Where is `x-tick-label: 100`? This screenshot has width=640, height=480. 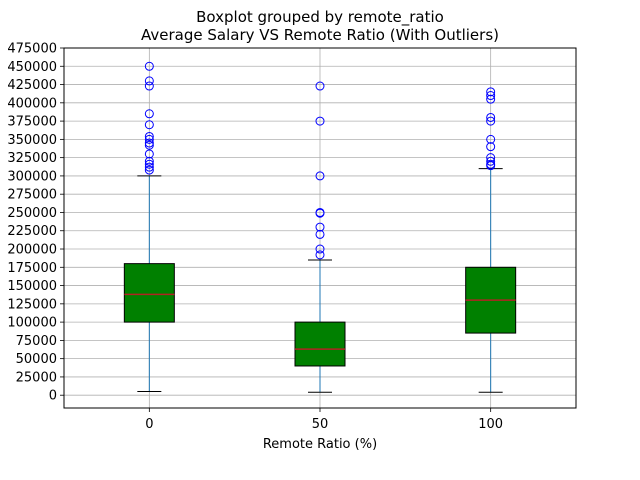 x-tick-label: 100 is located at coordinates (490, 424).